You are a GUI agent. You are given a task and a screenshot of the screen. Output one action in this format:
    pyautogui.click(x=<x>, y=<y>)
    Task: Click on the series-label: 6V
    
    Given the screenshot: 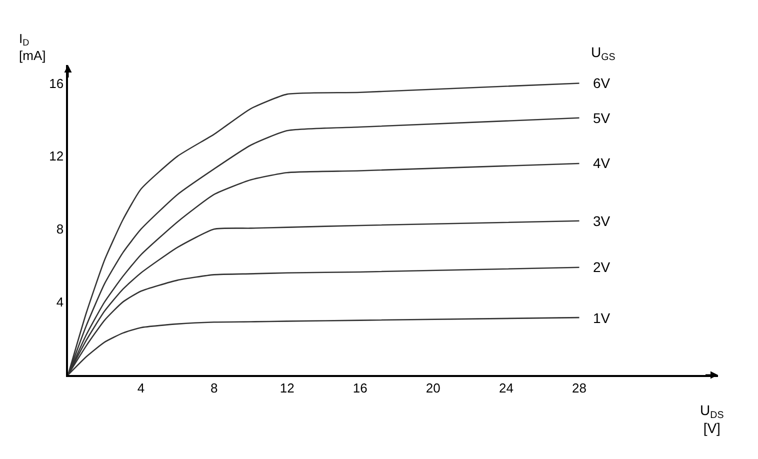 What is the action you would take?
    pyautogui.click(x=602, y=83)
    